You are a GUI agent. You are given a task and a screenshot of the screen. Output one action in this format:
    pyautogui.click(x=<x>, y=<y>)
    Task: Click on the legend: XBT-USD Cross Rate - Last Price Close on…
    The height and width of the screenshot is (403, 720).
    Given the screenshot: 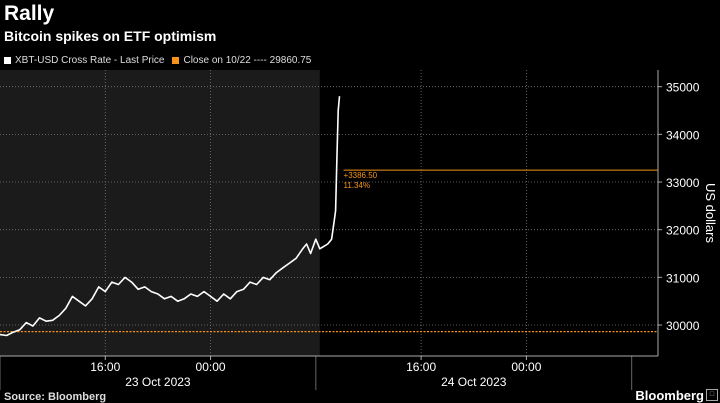 What is the action you would take?
    pyautogui.click(x=157, y=60)
    